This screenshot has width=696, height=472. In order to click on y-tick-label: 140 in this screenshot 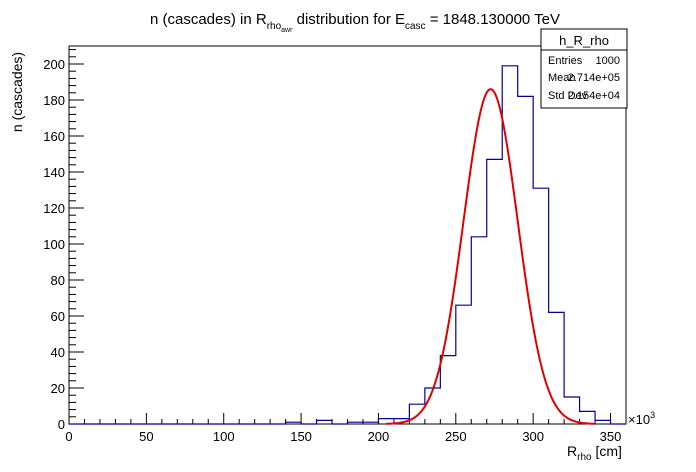, I will do `click(54, 172)`.